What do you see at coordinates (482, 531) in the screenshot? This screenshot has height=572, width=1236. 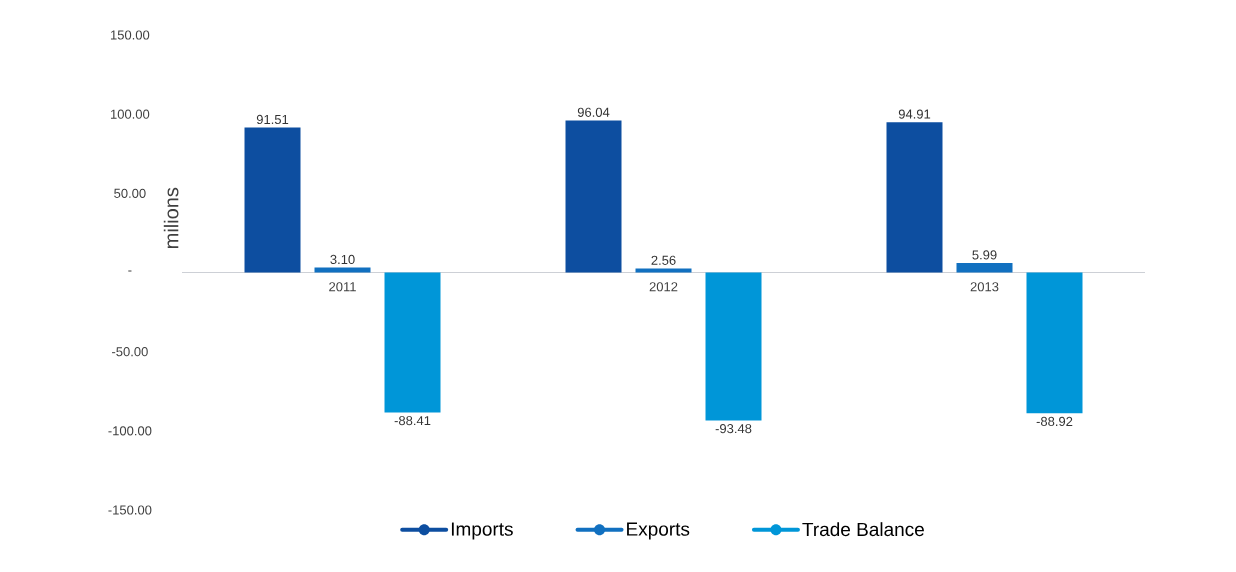 I see `legend-label: Imports` at bounding box center [482, 531].